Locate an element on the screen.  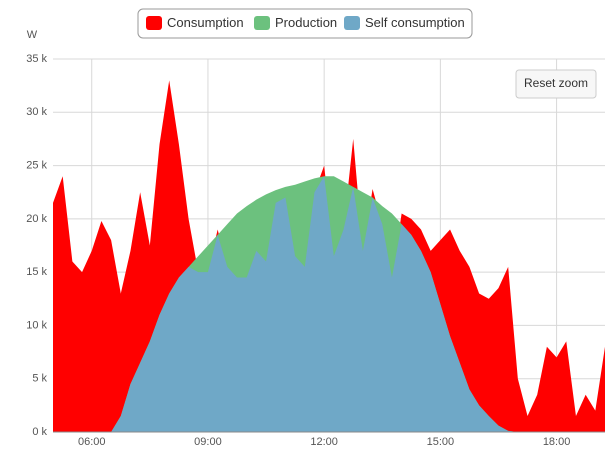
legend-label: Production is located at coordinates (306, 22).